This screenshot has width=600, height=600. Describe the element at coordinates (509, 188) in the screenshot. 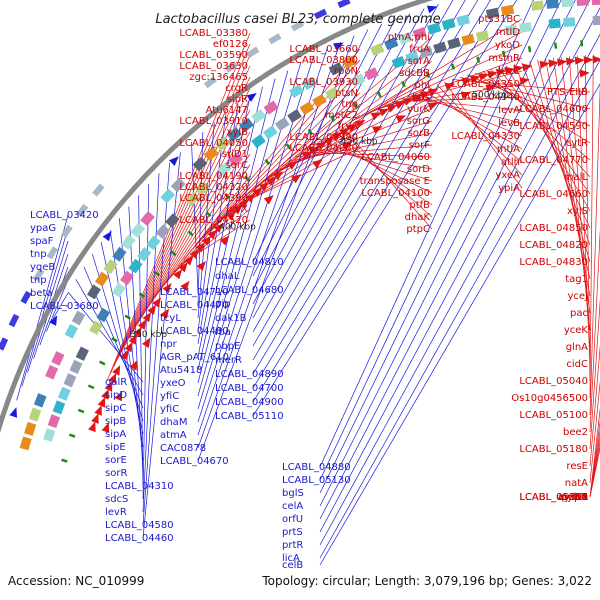

I see `forward-gene-label: ypiA` at that location.